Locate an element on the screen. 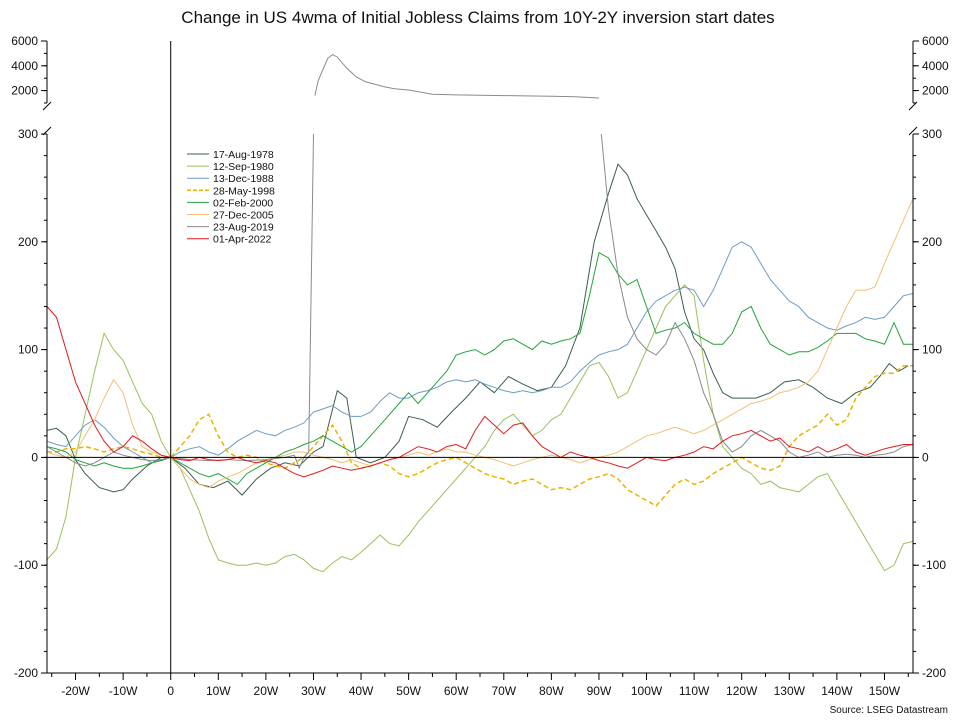 The width and height of the screenshot is (960, 720). legend-label: 01-Apr-2022 is located at coordinates (242, 240).